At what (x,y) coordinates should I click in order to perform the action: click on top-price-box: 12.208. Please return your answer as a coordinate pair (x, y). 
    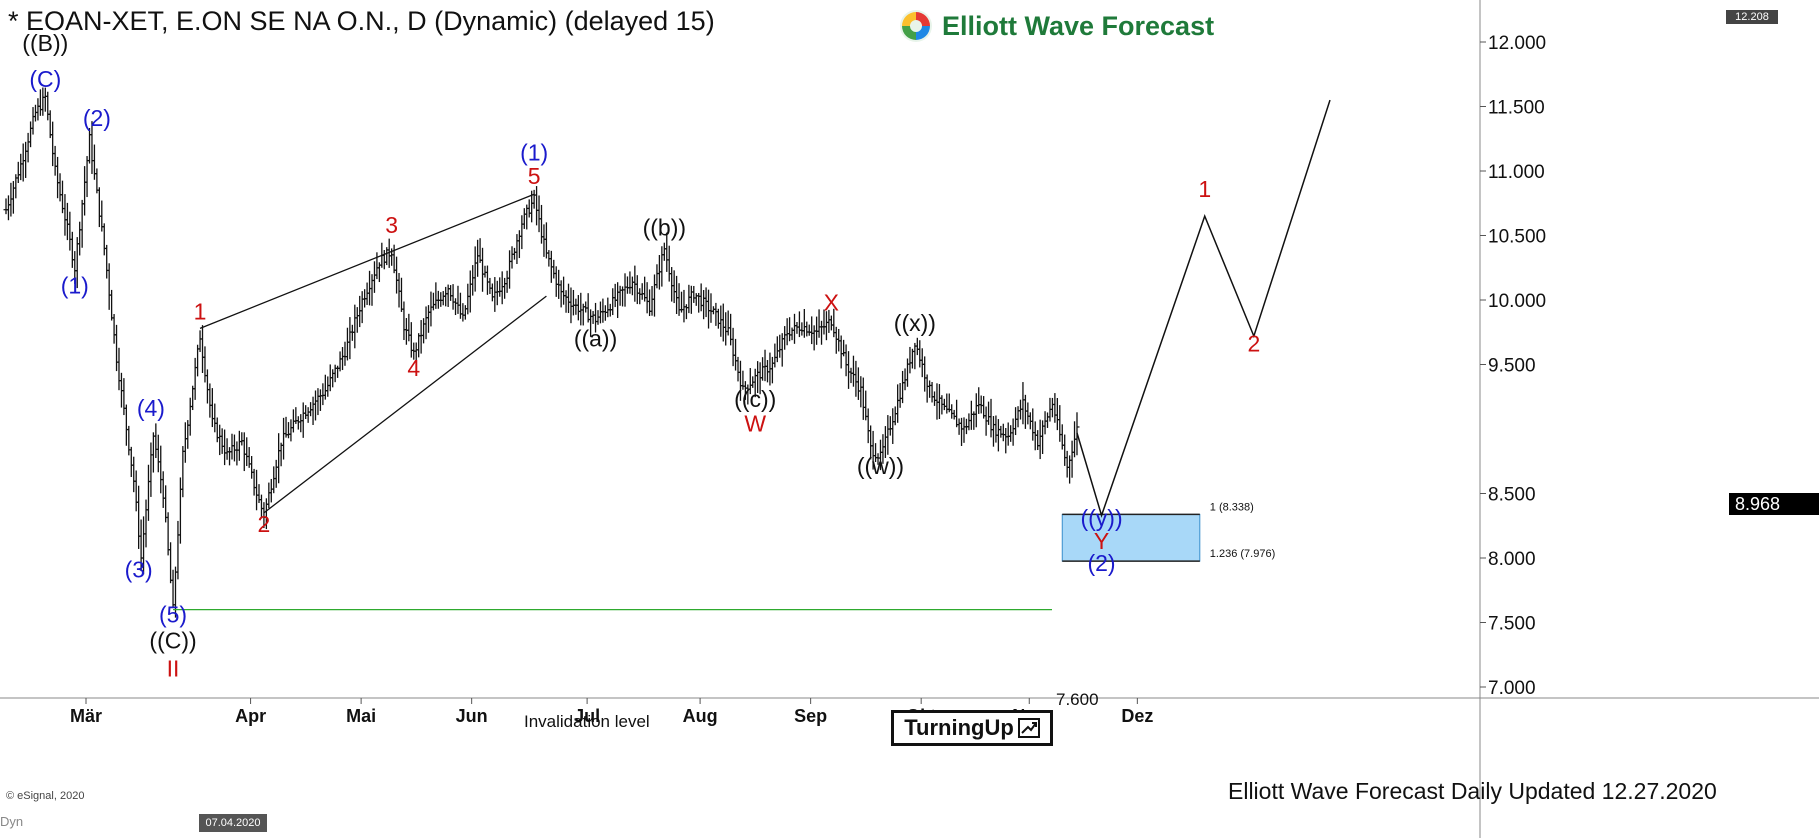
    Looking at the image, I should click on (1752, 17).